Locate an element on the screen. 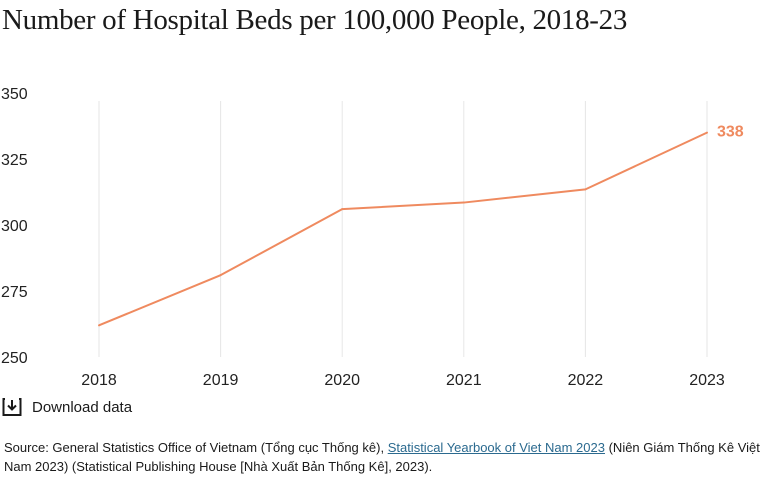 The height and width of the screenshot is (488, 780). data-point-2020 is located at coordinates (342, 209).